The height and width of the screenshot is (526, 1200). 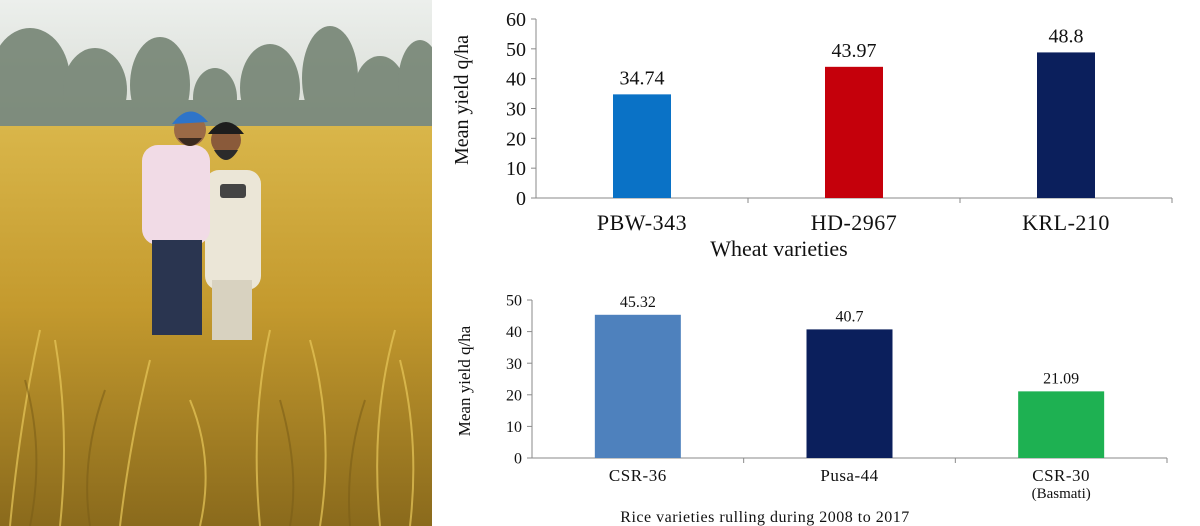 What do you see at coordinates (516, 20) in the screenshot?
I see `wheat-y-tick-label: 60` at bounding box center [516, 20].